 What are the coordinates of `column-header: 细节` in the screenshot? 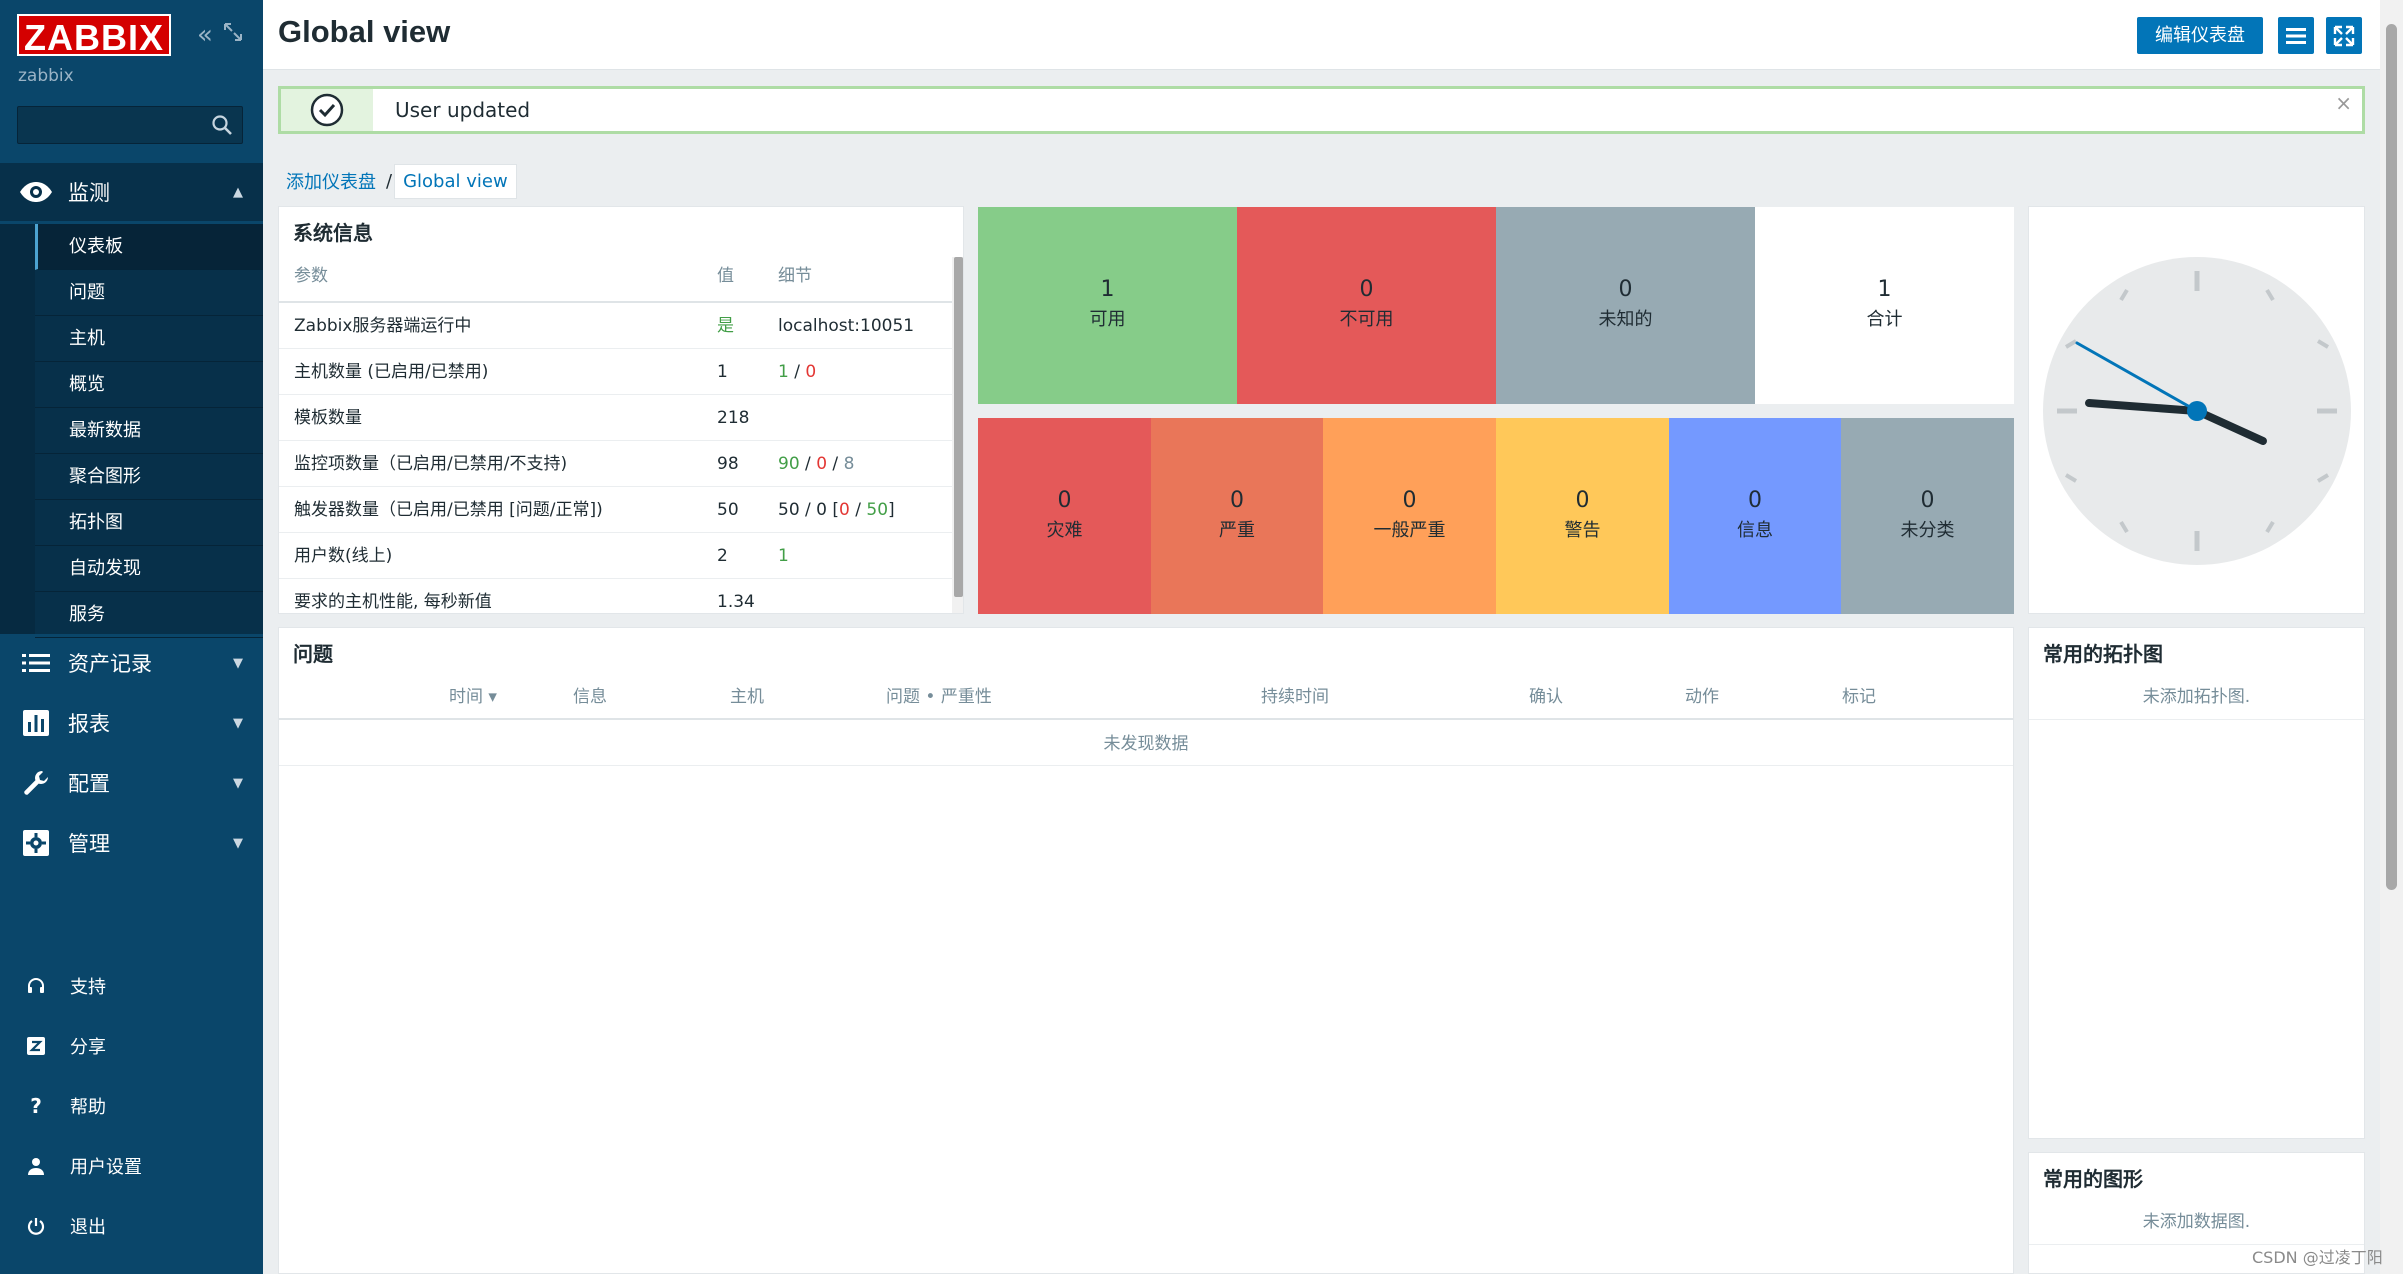 It's located at (795, 276).